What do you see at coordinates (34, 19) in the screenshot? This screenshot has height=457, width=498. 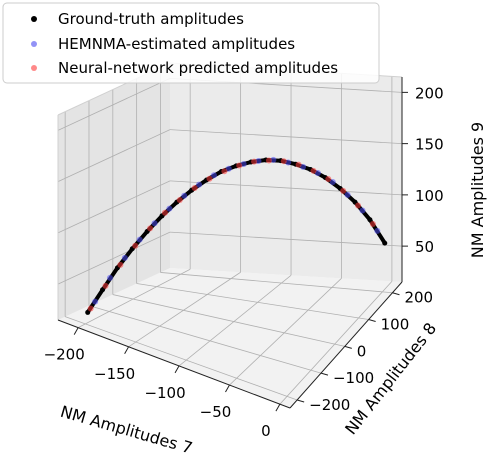 I see `legend-marker-ground-truth` at bounding box center [34, 19].